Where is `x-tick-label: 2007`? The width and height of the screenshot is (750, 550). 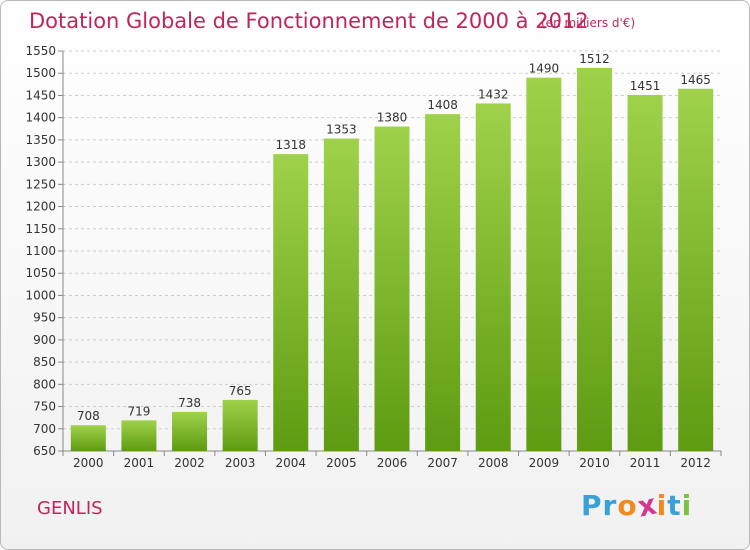 x-tick-label: 2007 is located at coordinates (442, 463).